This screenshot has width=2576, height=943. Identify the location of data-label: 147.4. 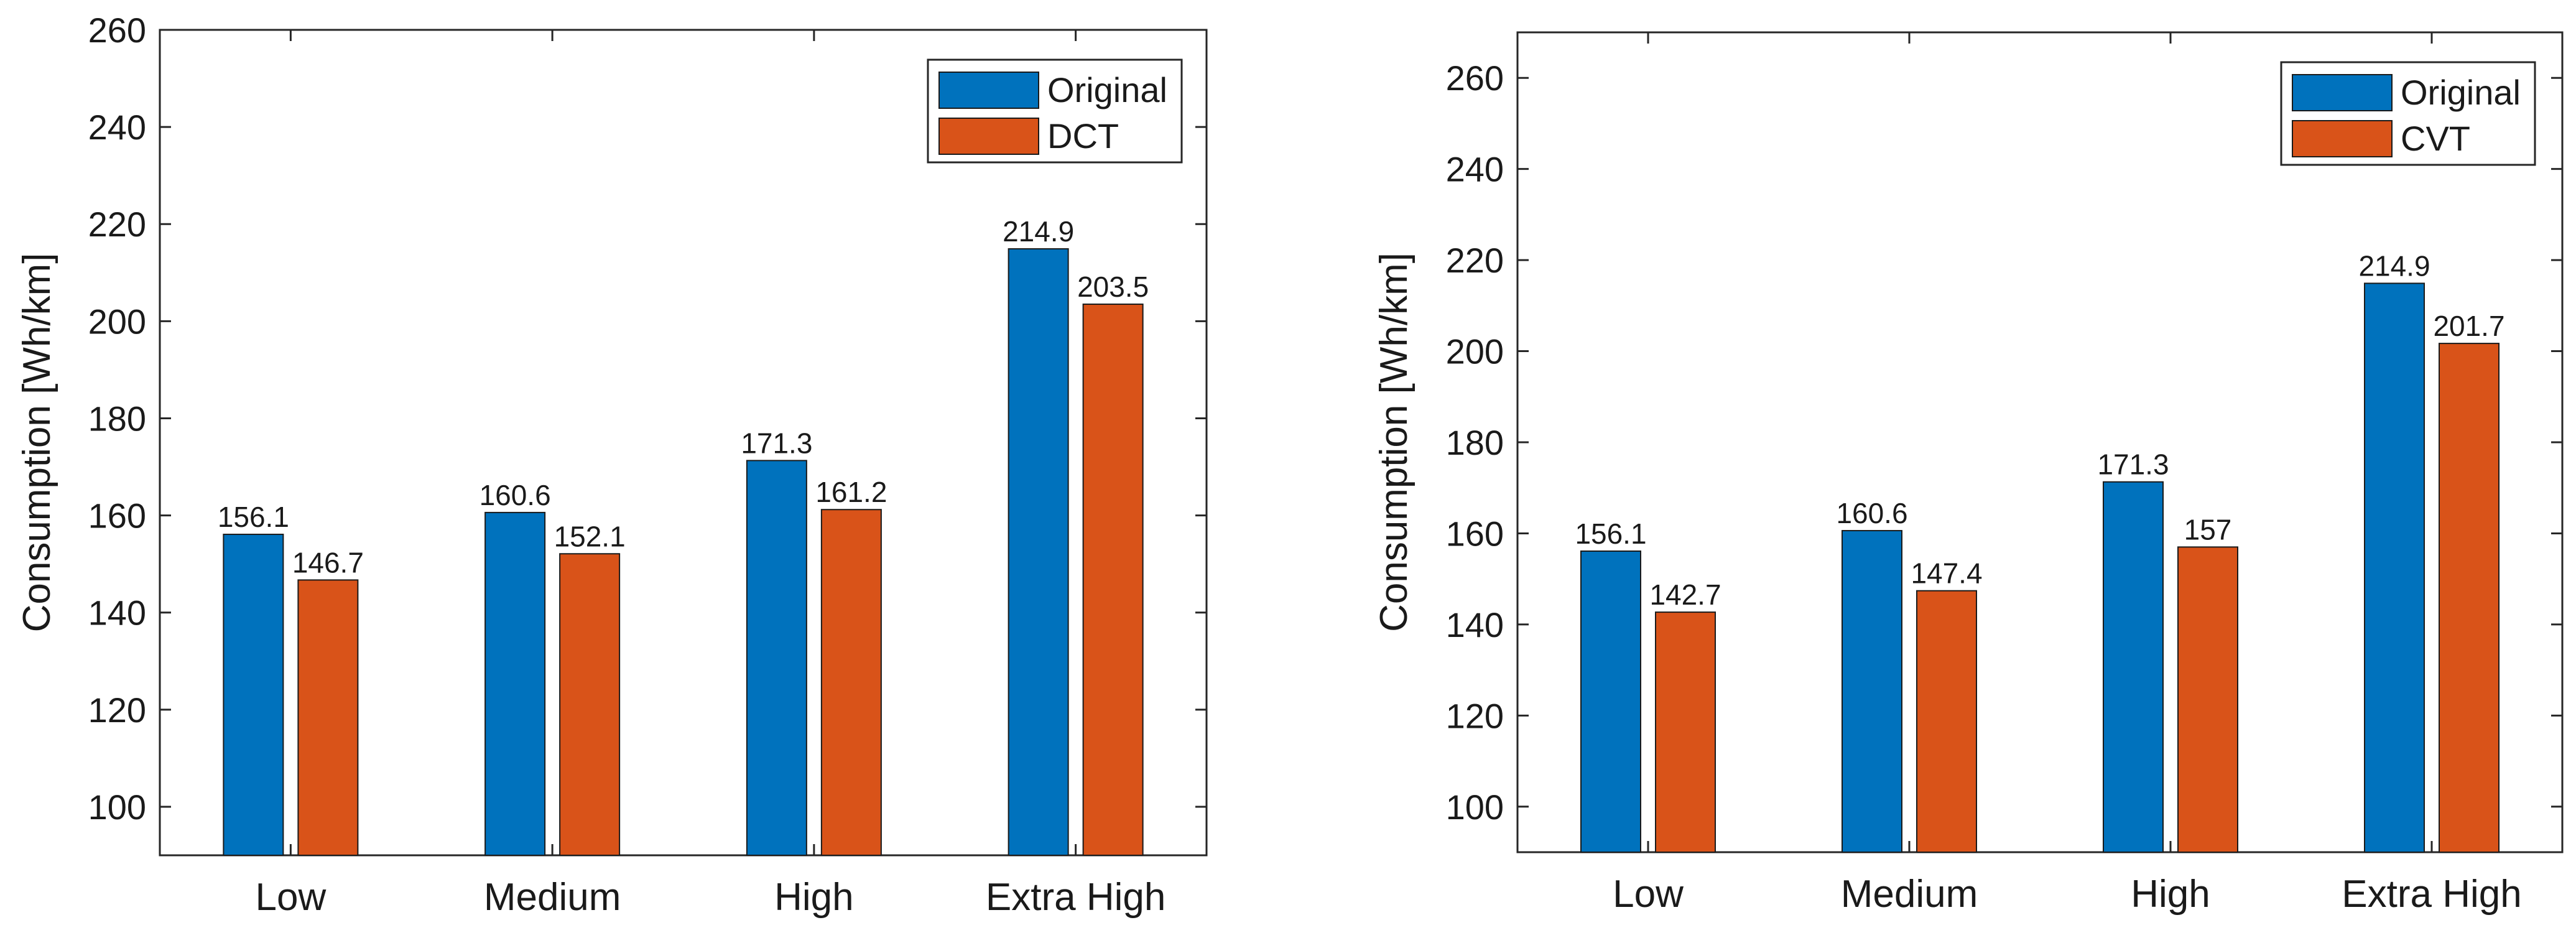
(1947, 573).